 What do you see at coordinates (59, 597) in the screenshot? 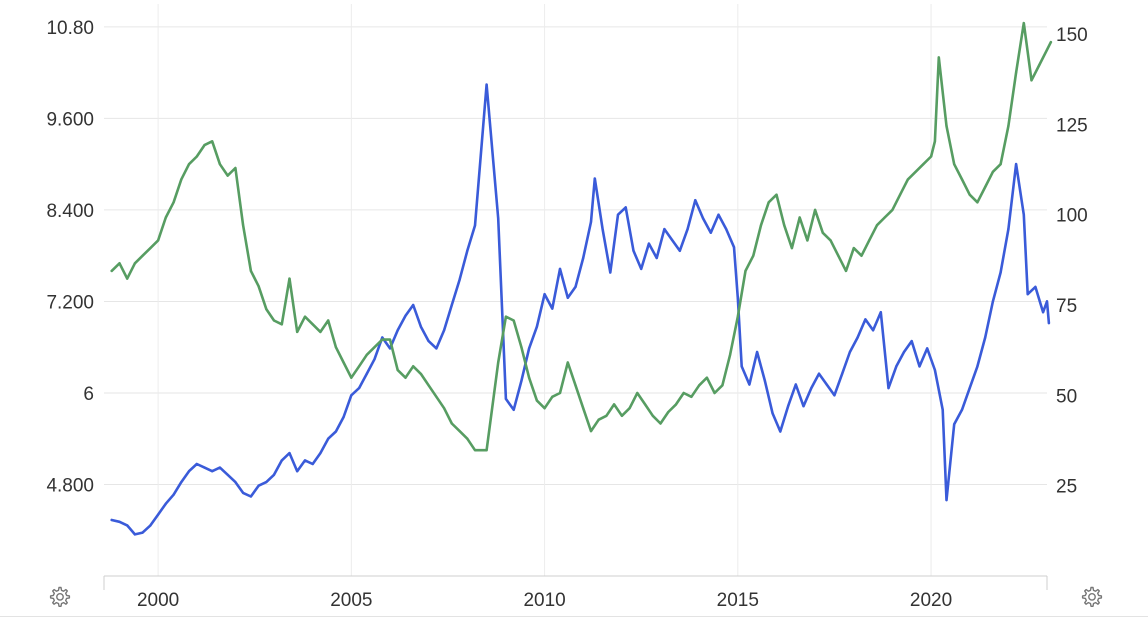
I see `left-axis-settings-gear-icon` at bounding box center [59, 597].